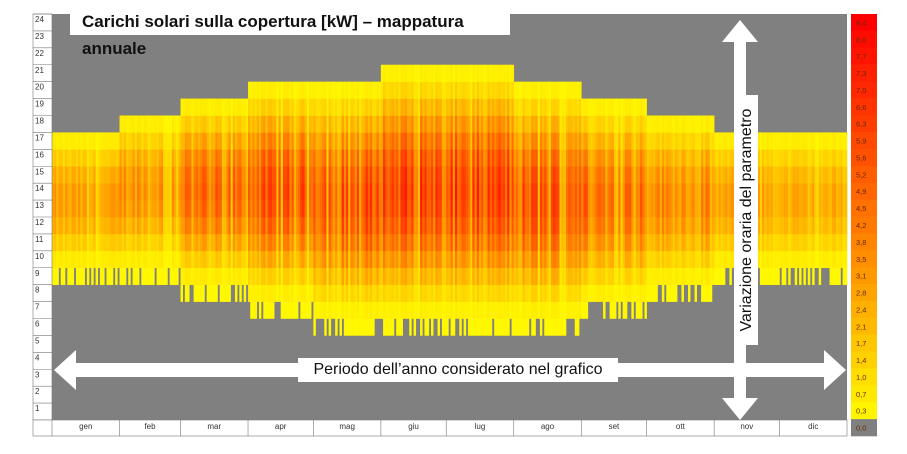  What do you see at coordinates (85, 426) in the screenshot?
I see `month-label: gen` at bounding box center [85, 426].